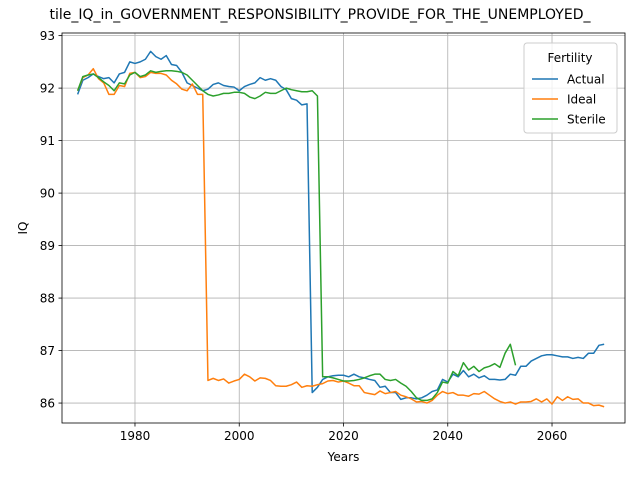  What do you see at coordinates (586, 120) in the screenshot?
I see `legend-label-sterile: Sterile` at bounding box center [586, 120].